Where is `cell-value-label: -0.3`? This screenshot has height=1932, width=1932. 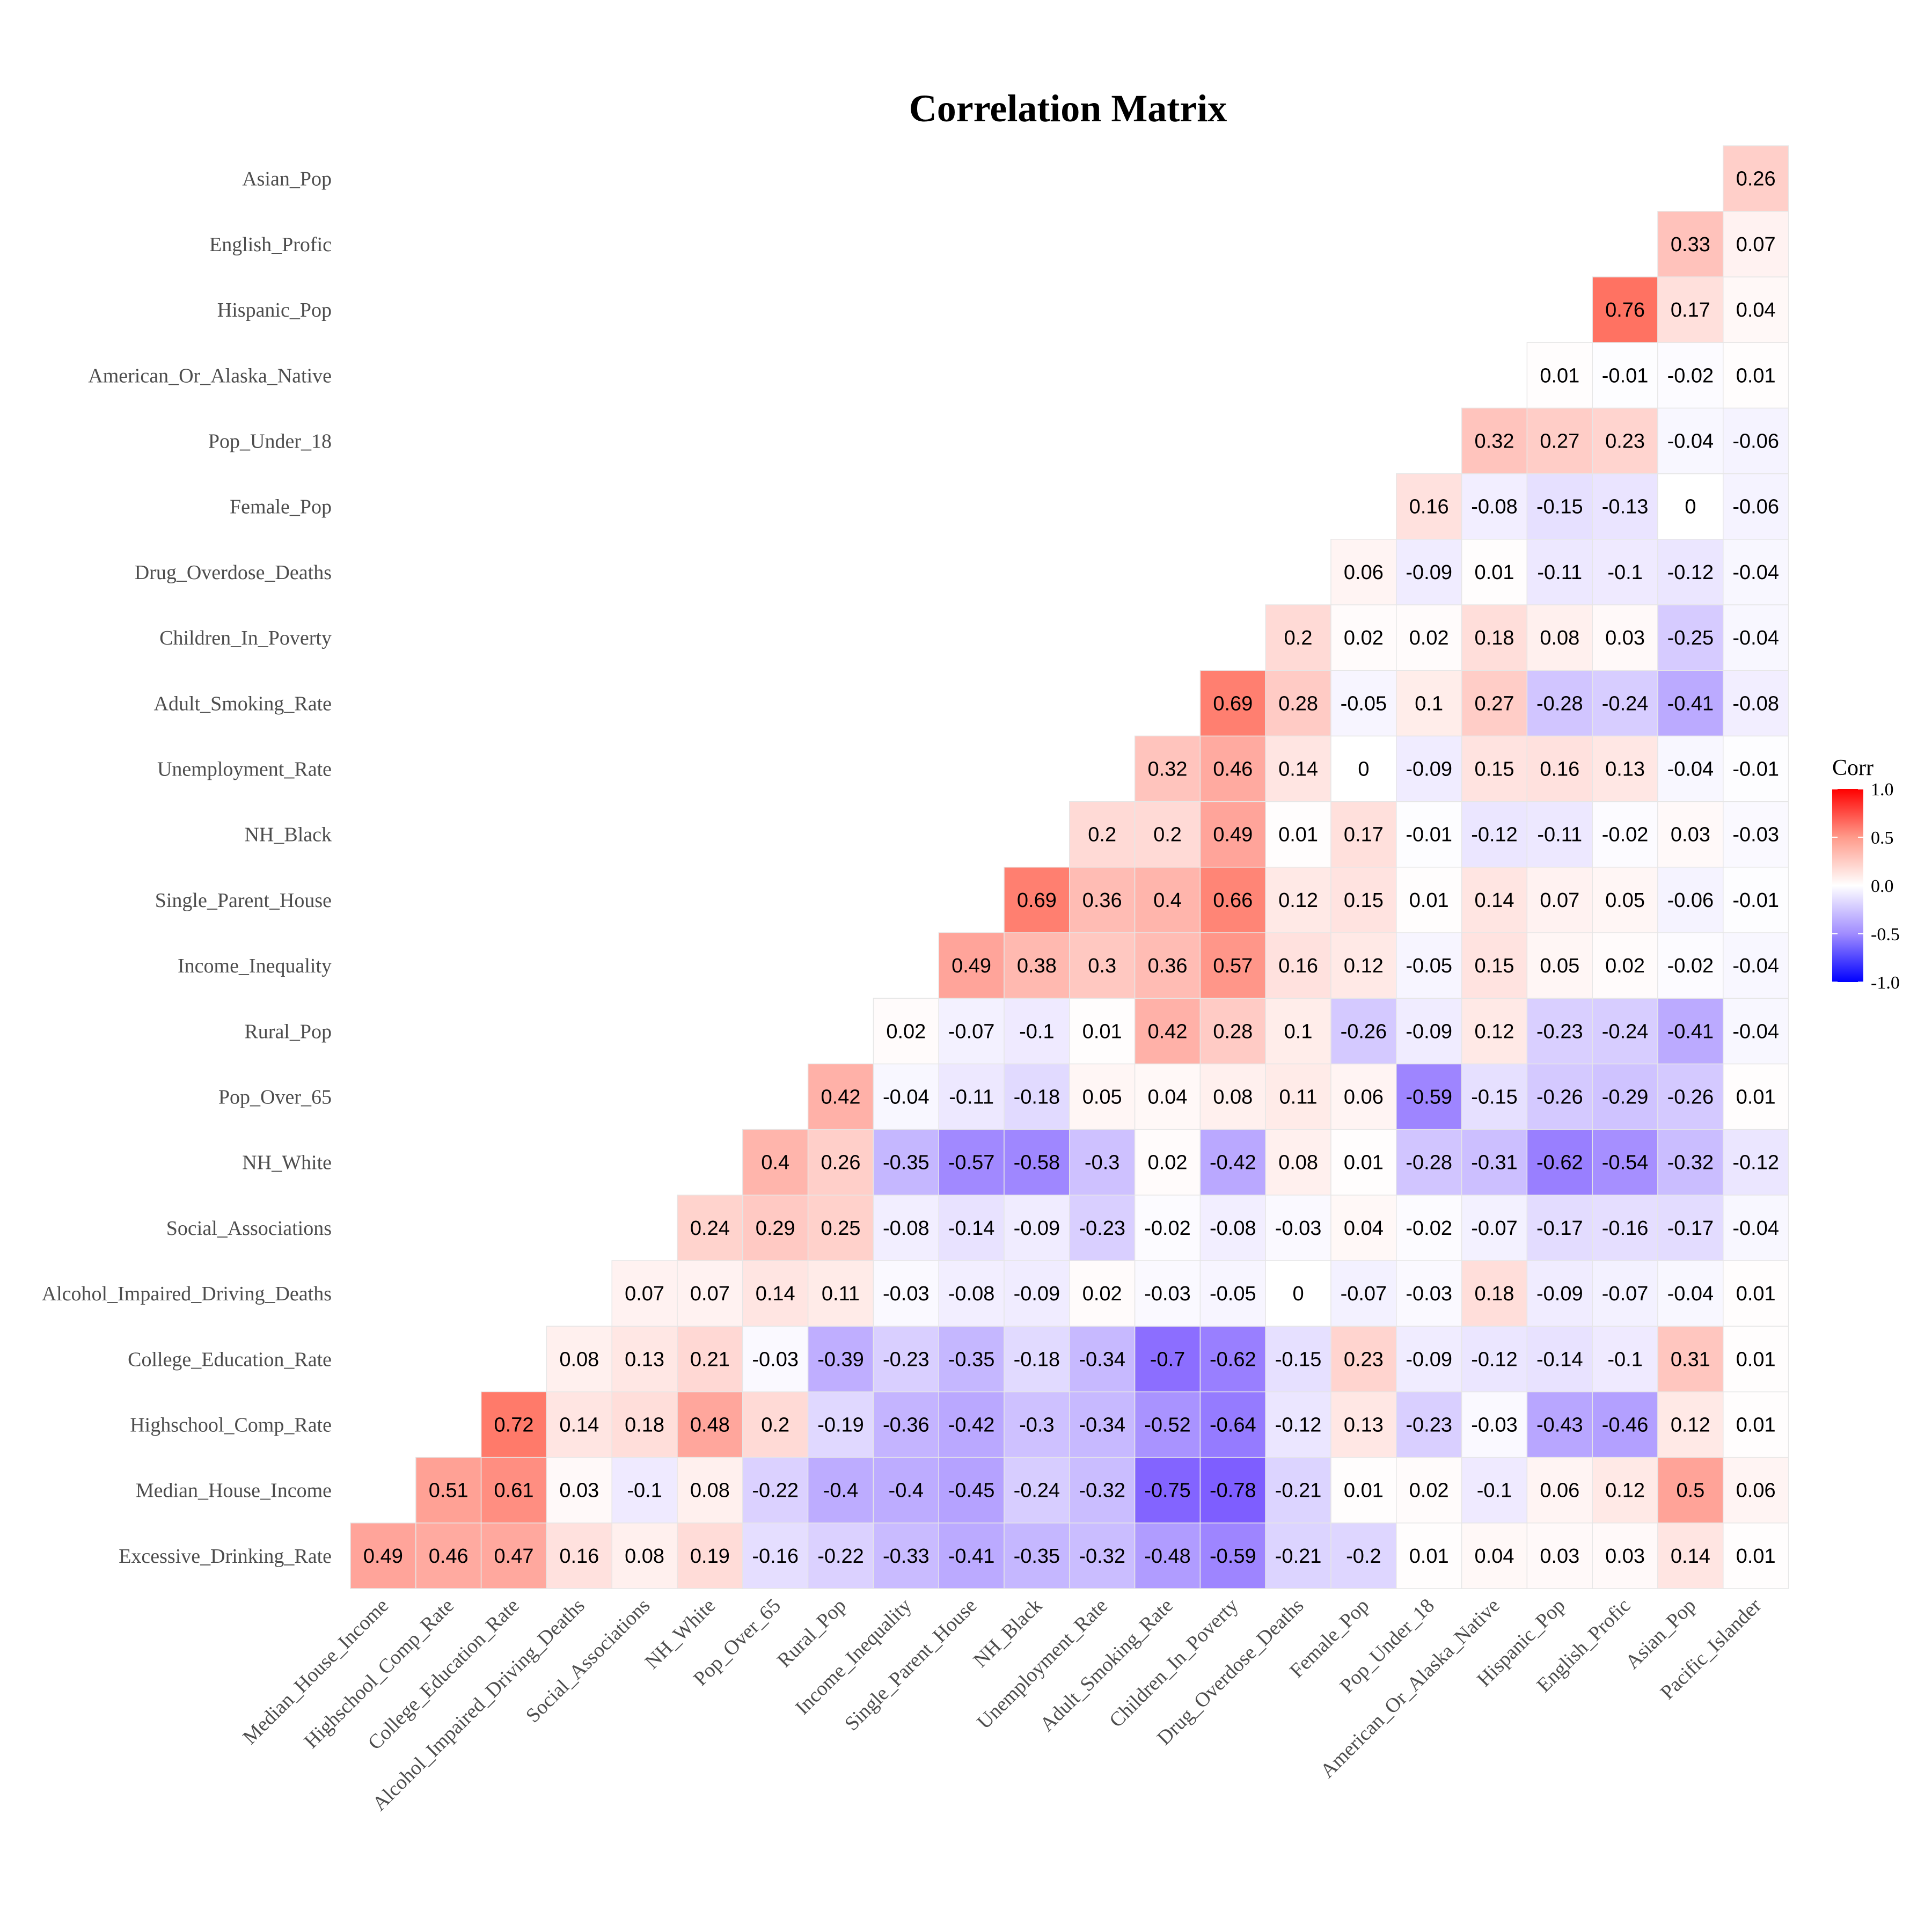
cell-value-label: -0.3 is located at coordinates (1036, 1425).